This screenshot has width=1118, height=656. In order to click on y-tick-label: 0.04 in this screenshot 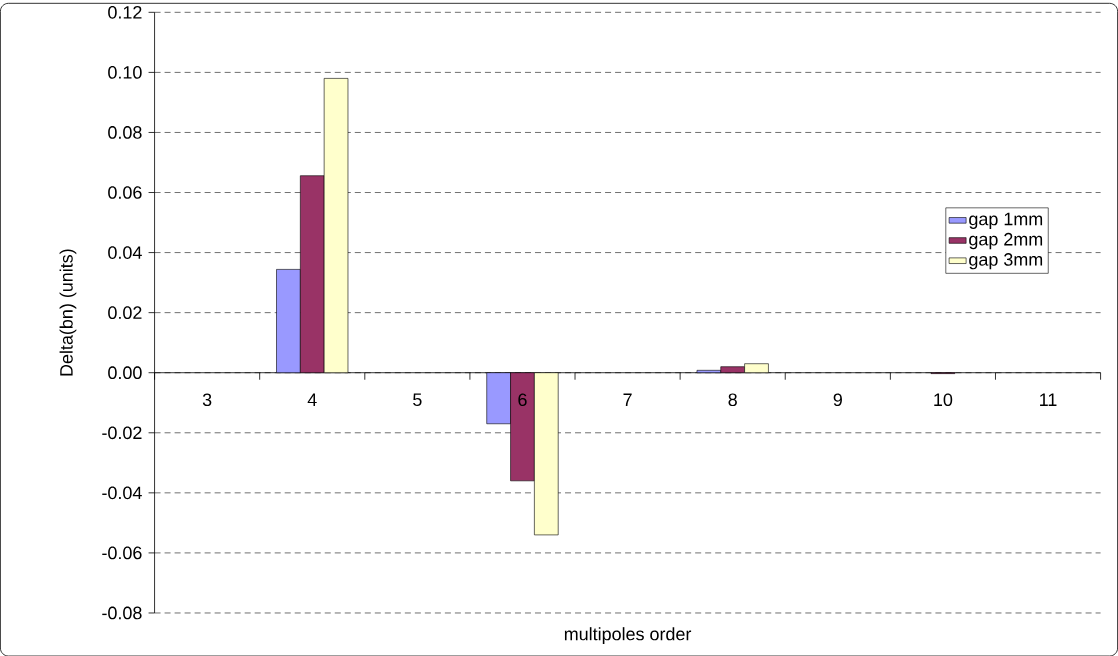, I will do `click(125, 252)`.